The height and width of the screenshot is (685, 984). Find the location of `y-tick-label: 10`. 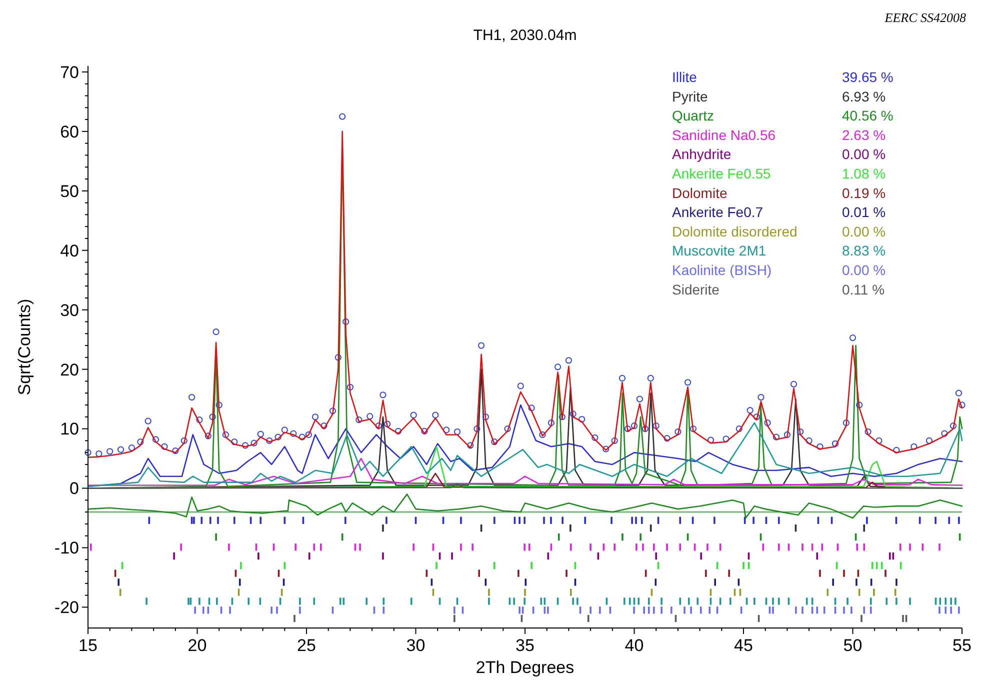

y-tick-label: 10 is located at coordinates (69, 429).